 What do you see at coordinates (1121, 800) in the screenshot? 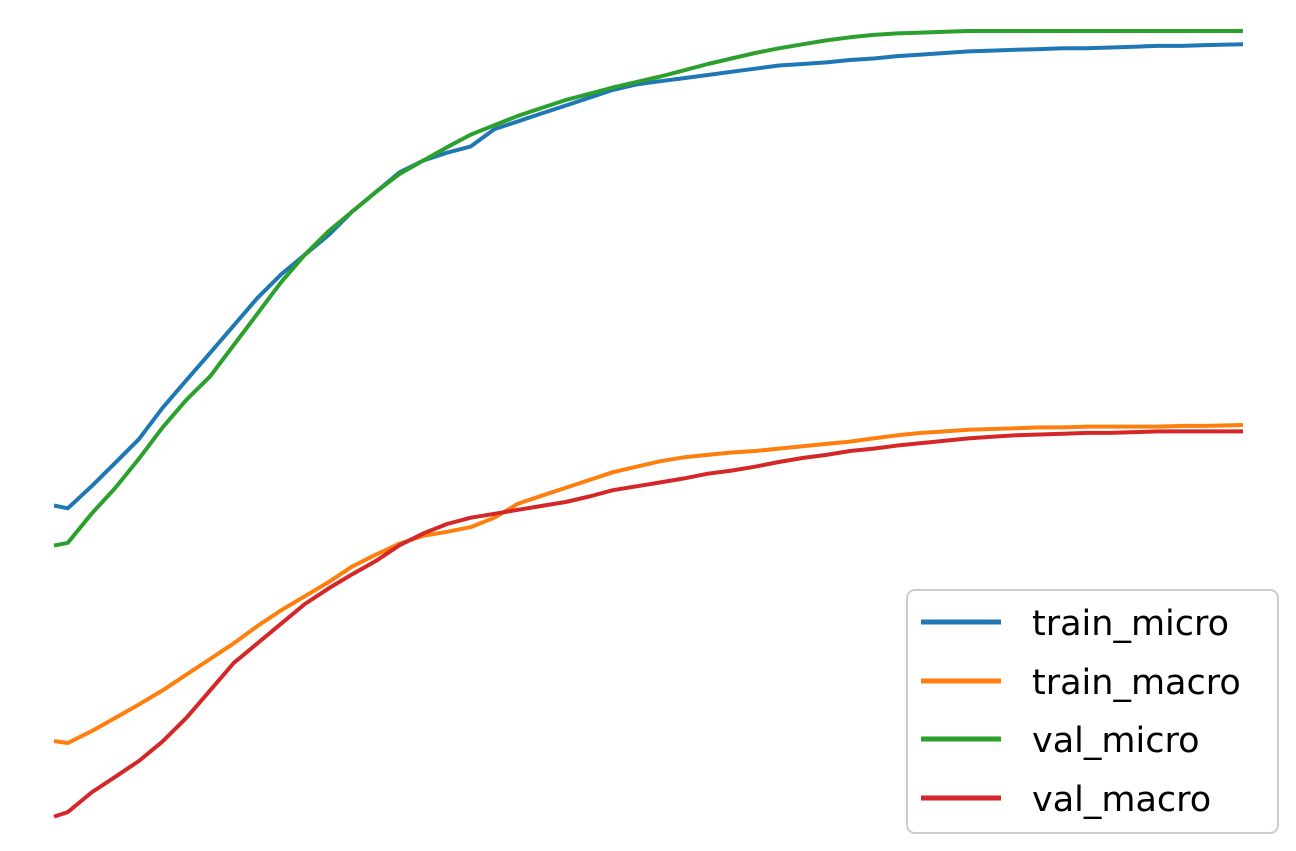
I see `legend-label-val-macro: val_macro` at bounding box center [1121, 800].